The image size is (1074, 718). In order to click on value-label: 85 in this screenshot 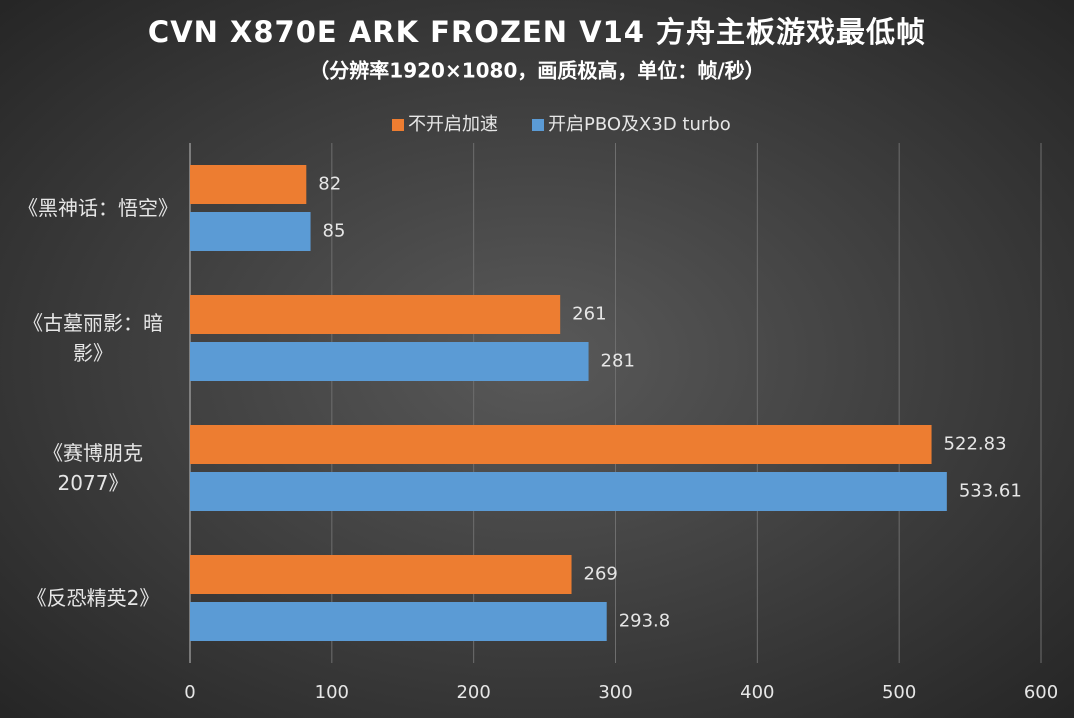, I will do `click(334, 231)`.